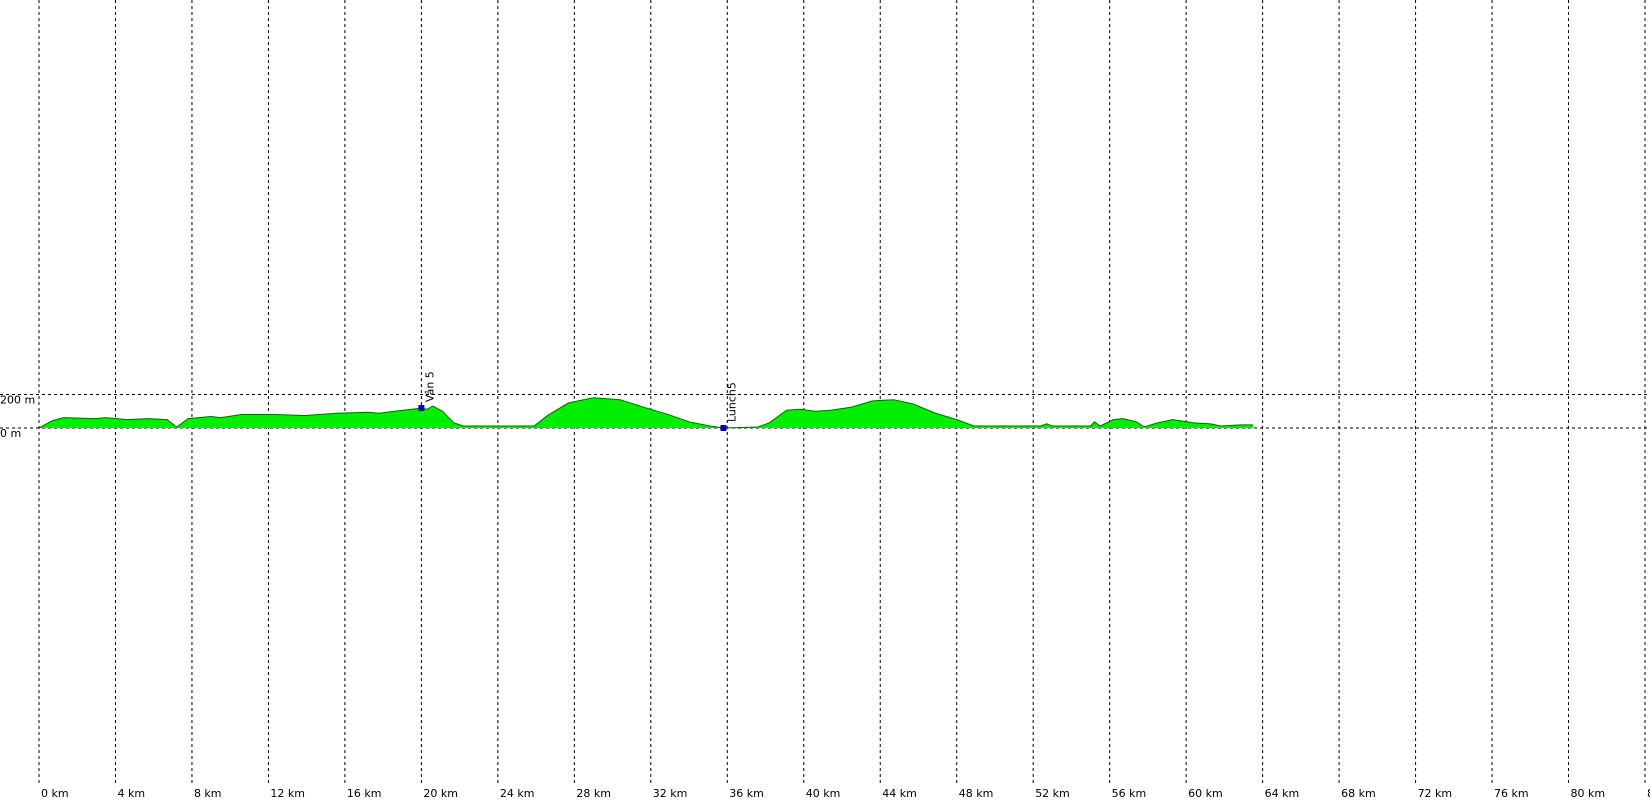 The image size is (1650, 800). Describe the element at coordinates (1588, 793) in the screenshot. I see `x-tick-label: 80 km` at that location.